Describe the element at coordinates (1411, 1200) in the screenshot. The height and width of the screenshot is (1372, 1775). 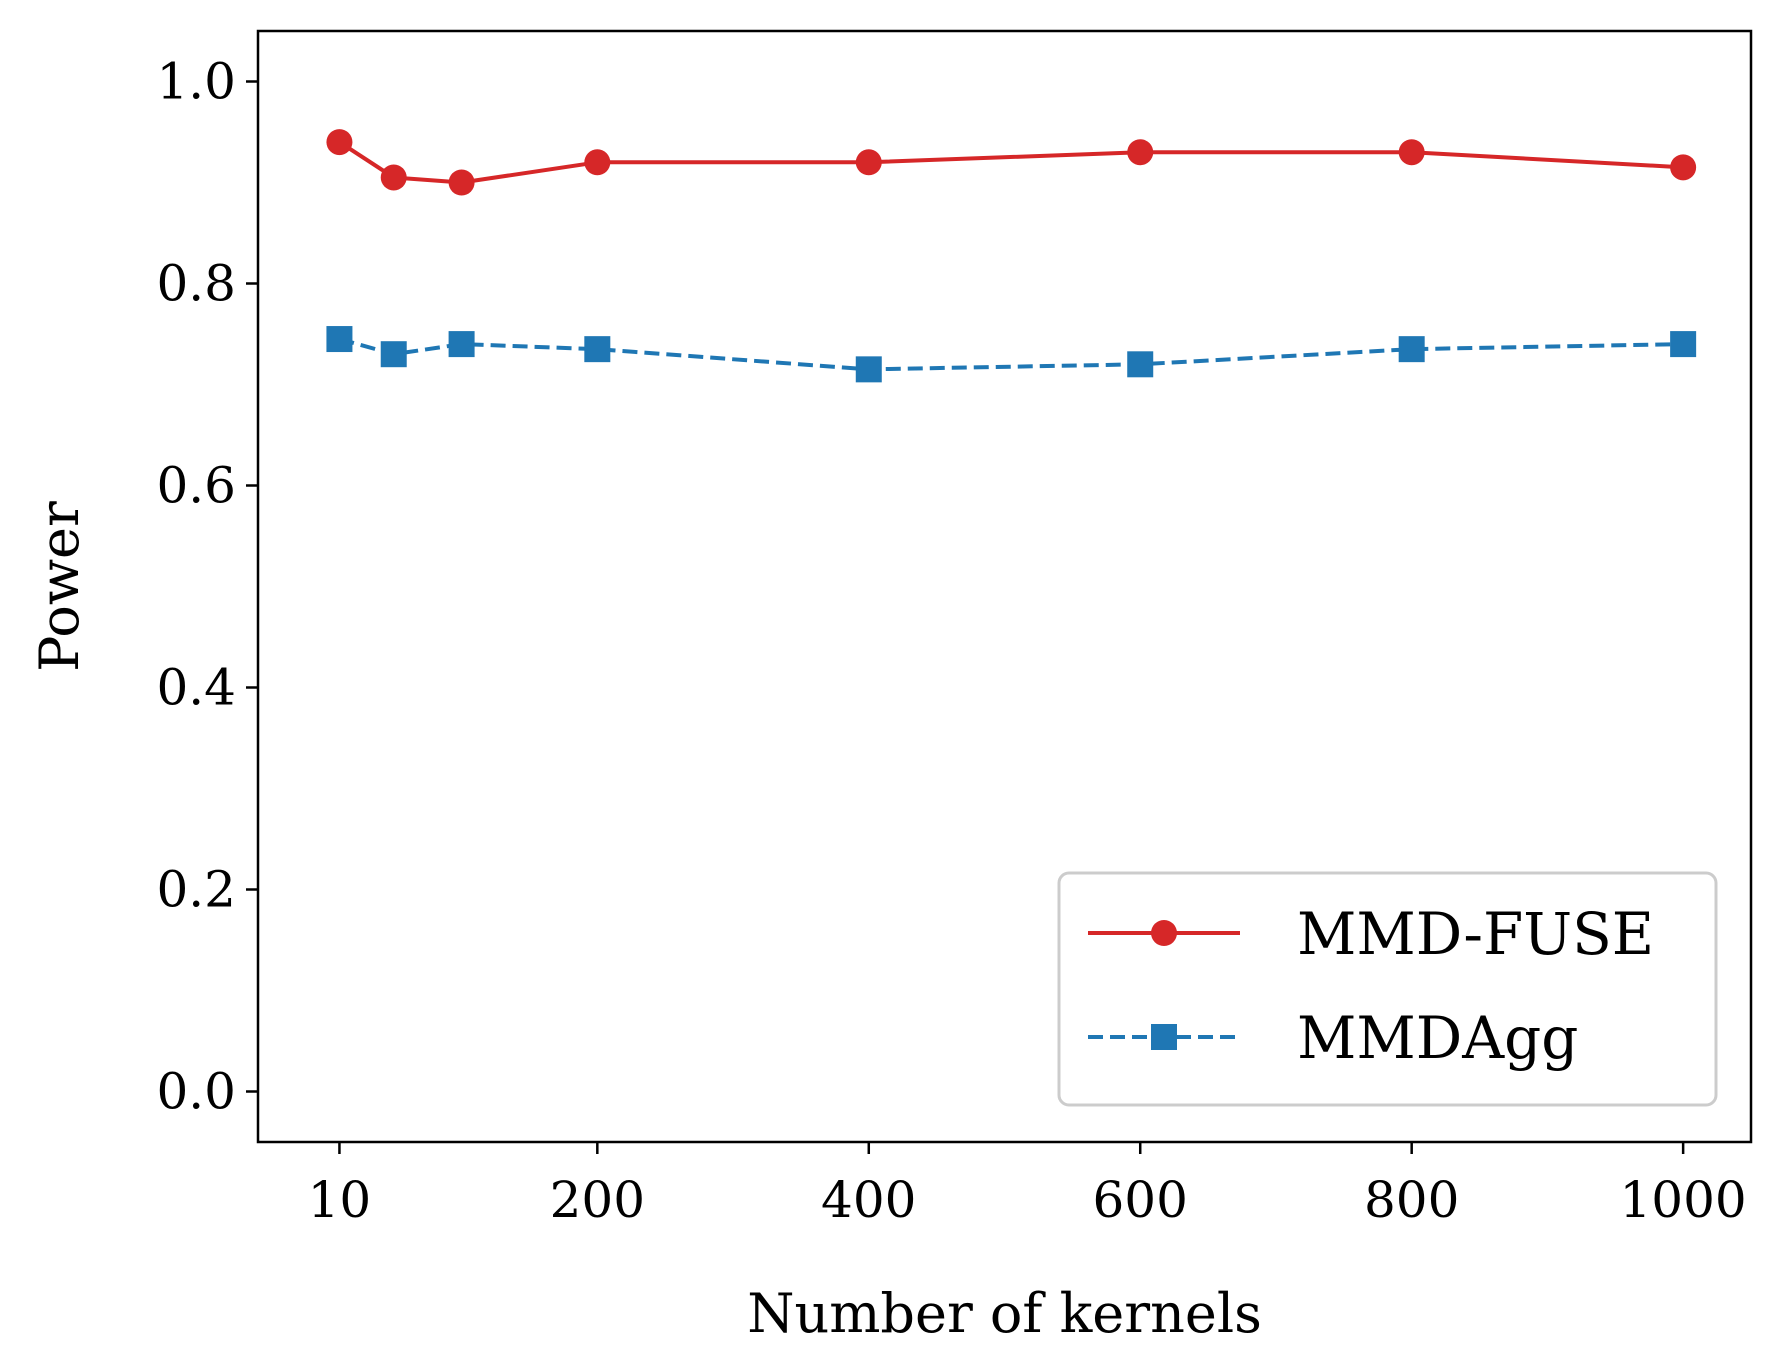
I see `x-tick-label: 800` at that location.